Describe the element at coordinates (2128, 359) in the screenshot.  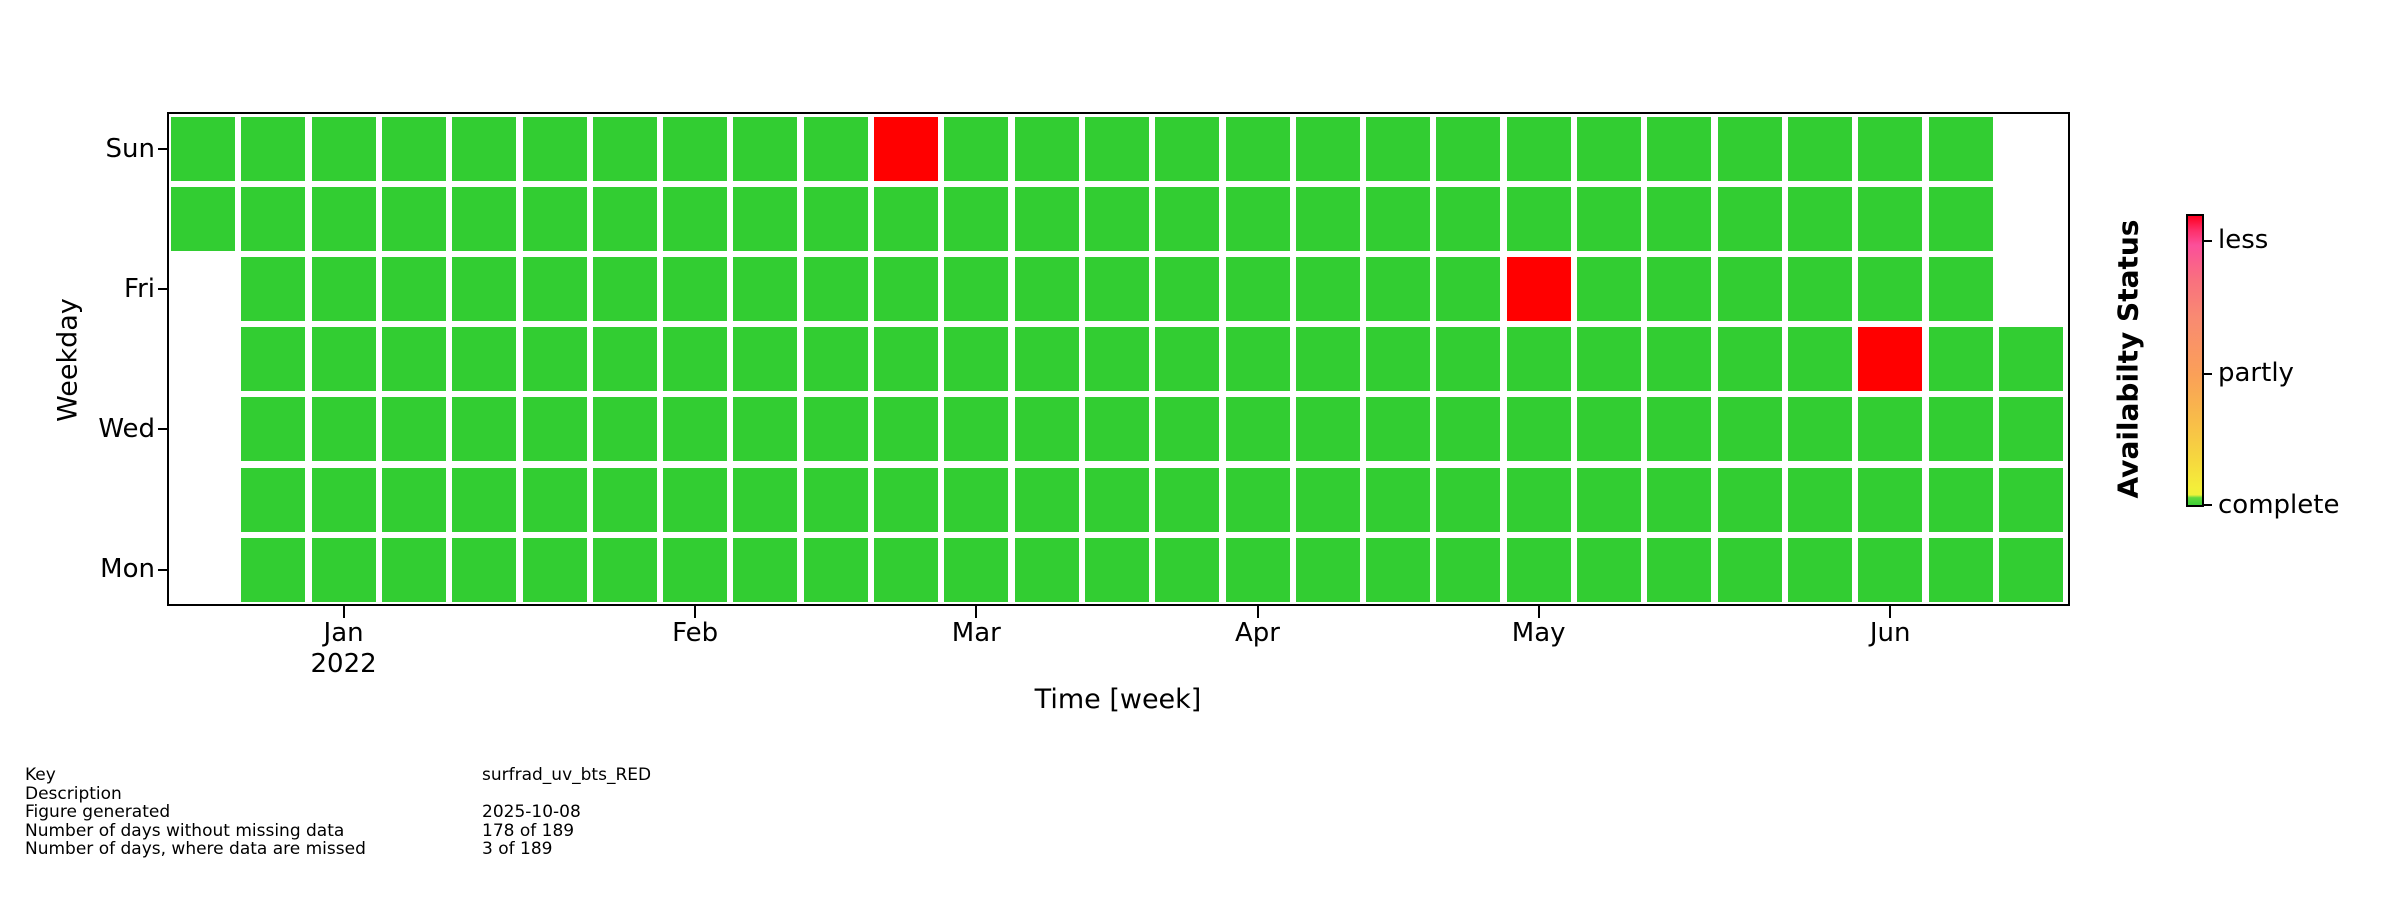
I see `colorbar-title: Availabilty Status` at that location.